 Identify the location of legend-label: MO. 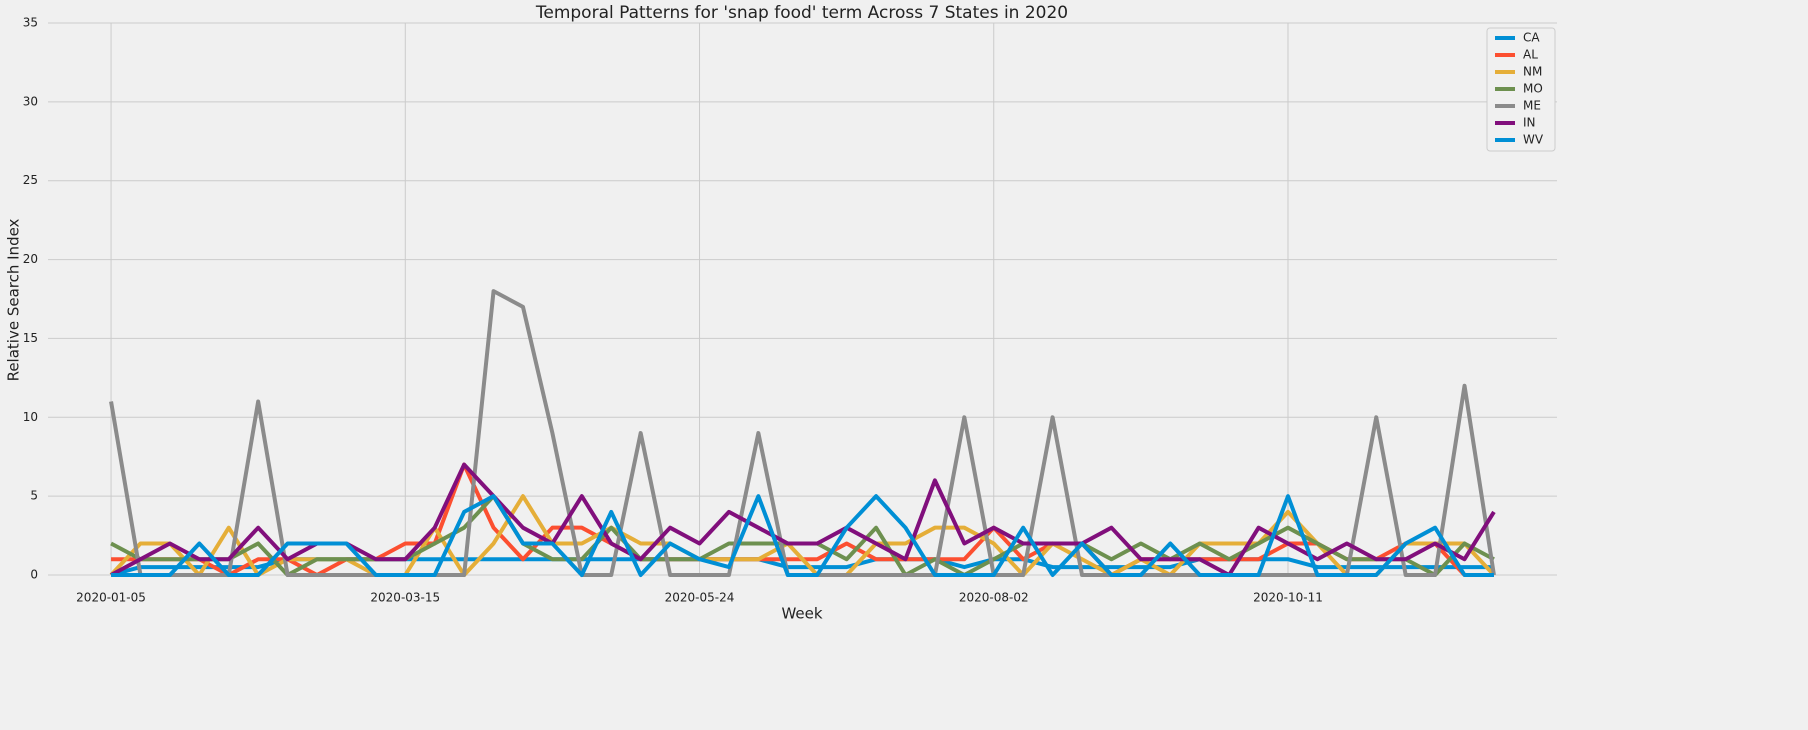
(1533, 89).